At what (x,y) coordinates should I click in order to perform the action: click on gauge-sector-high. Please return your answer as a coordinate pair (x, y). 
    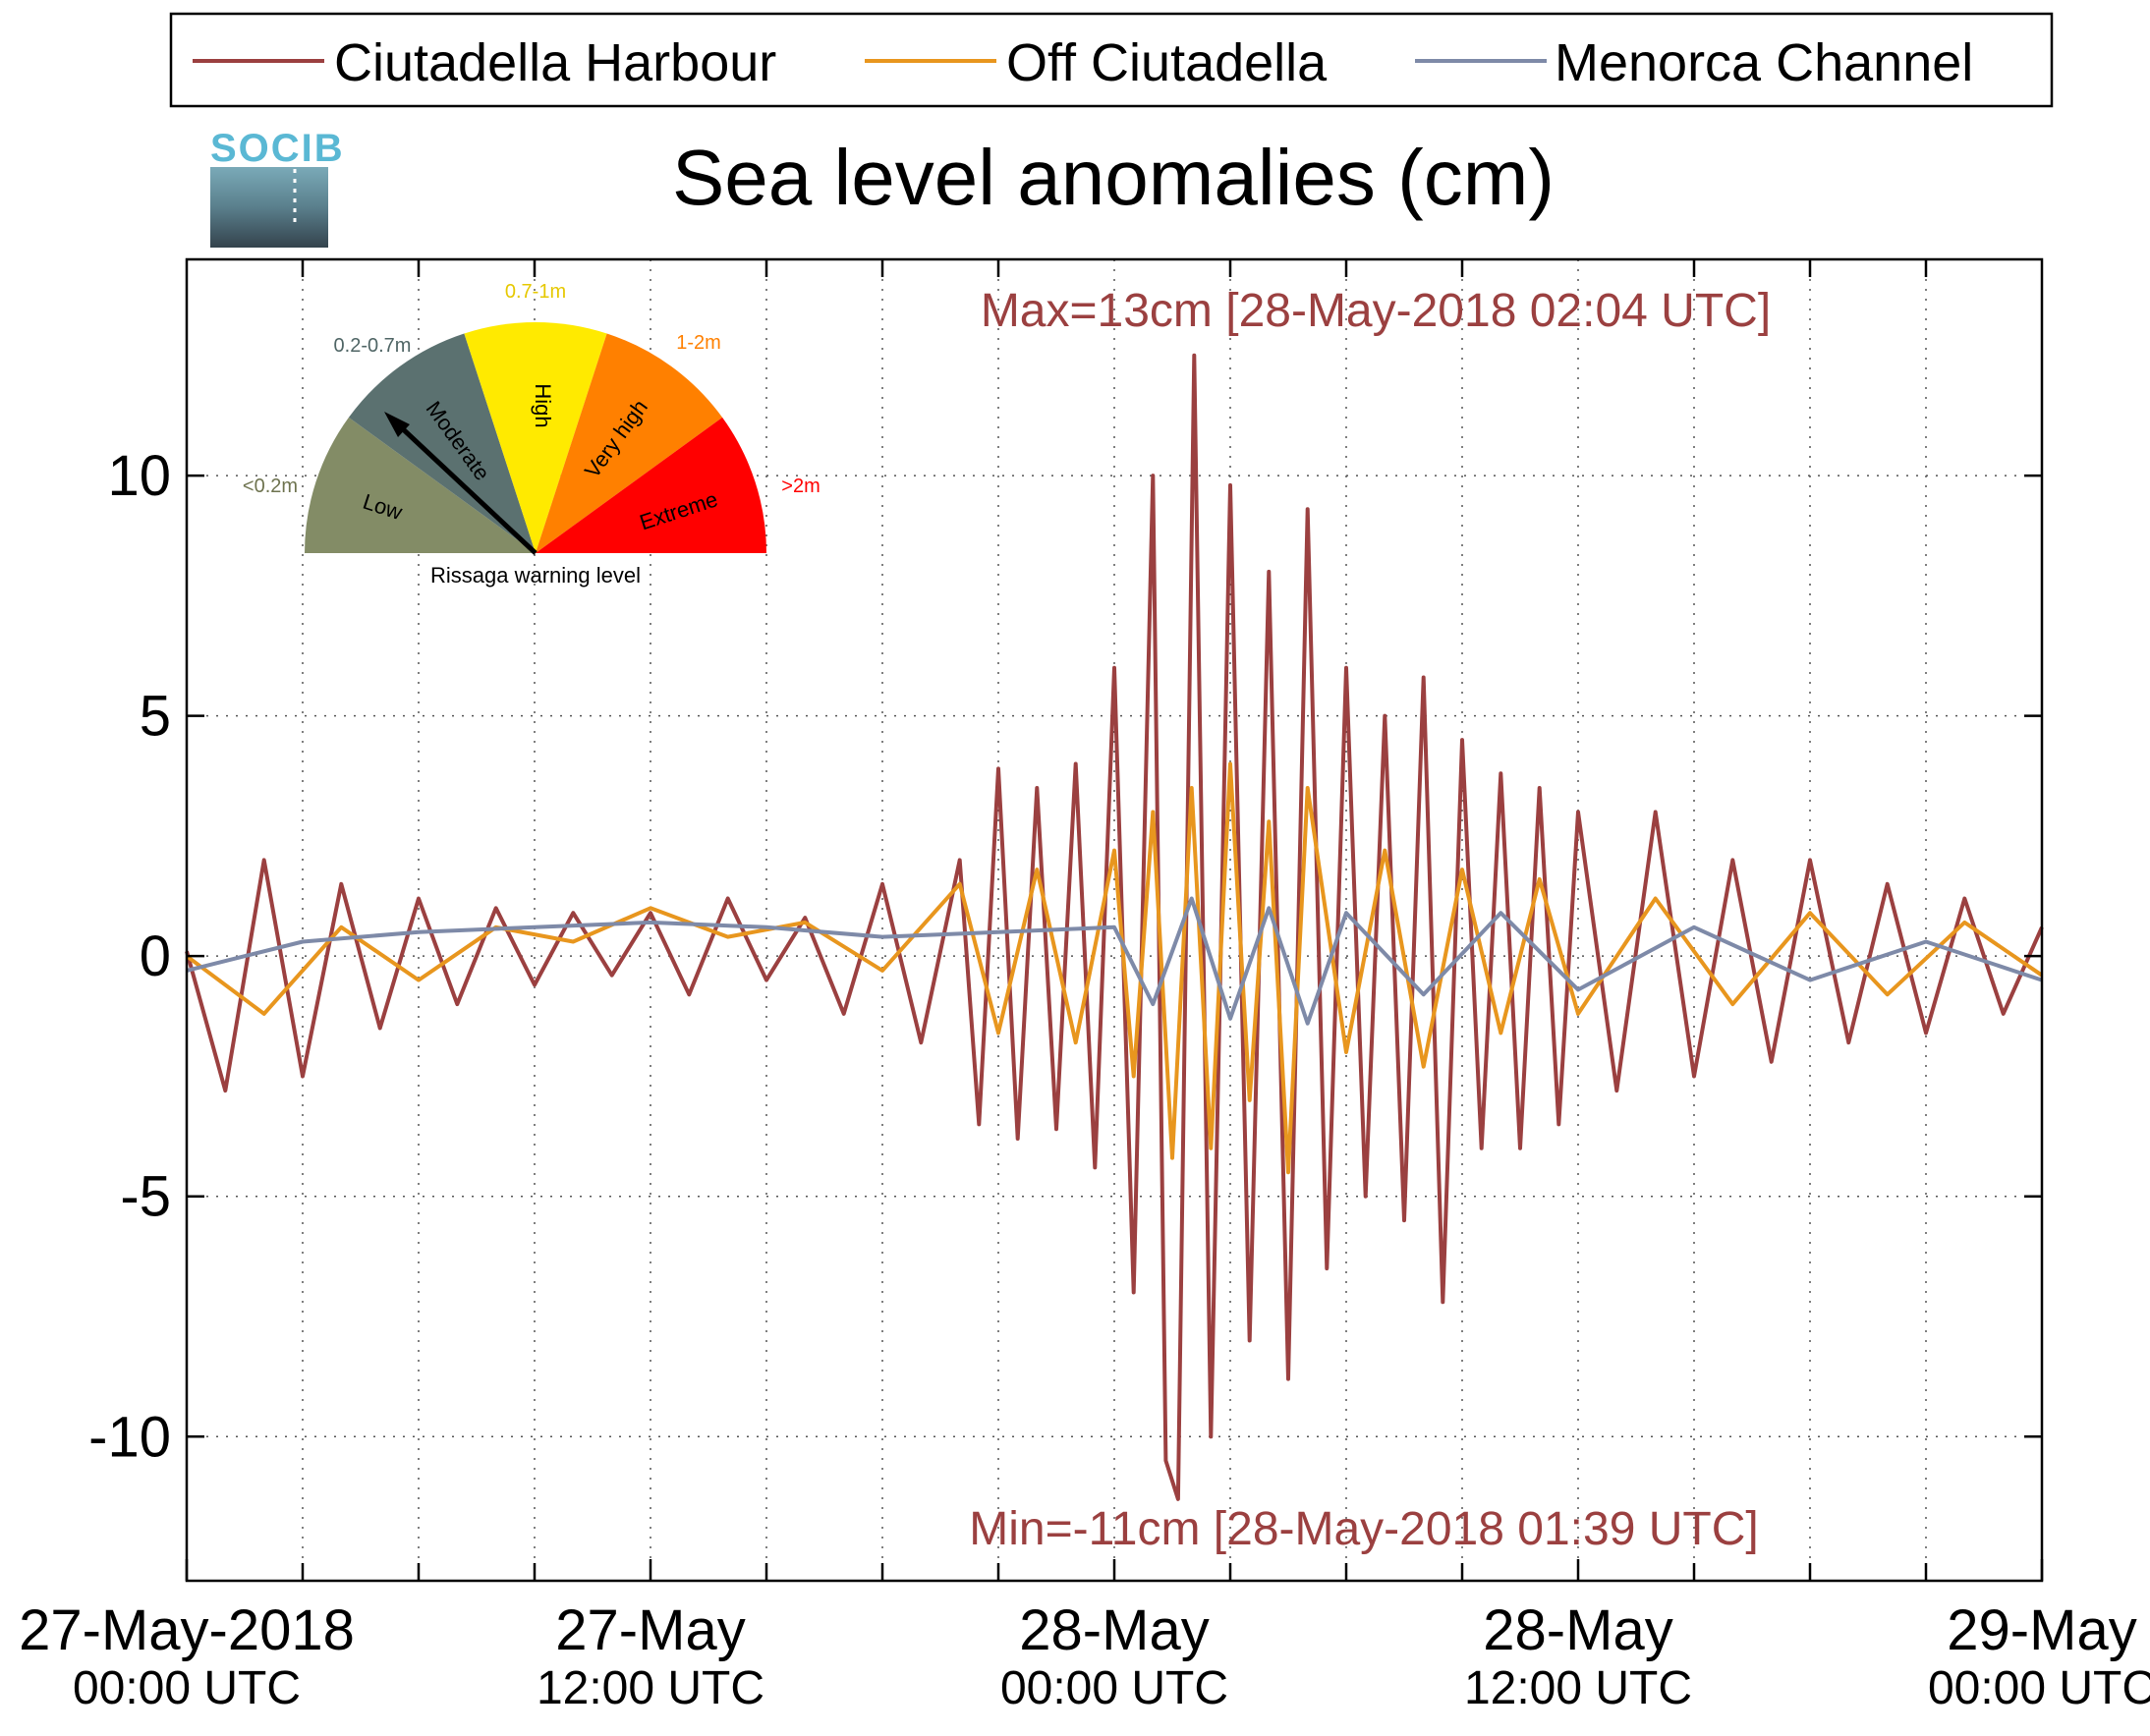
    Looking at the image, I should click on (535, 437).